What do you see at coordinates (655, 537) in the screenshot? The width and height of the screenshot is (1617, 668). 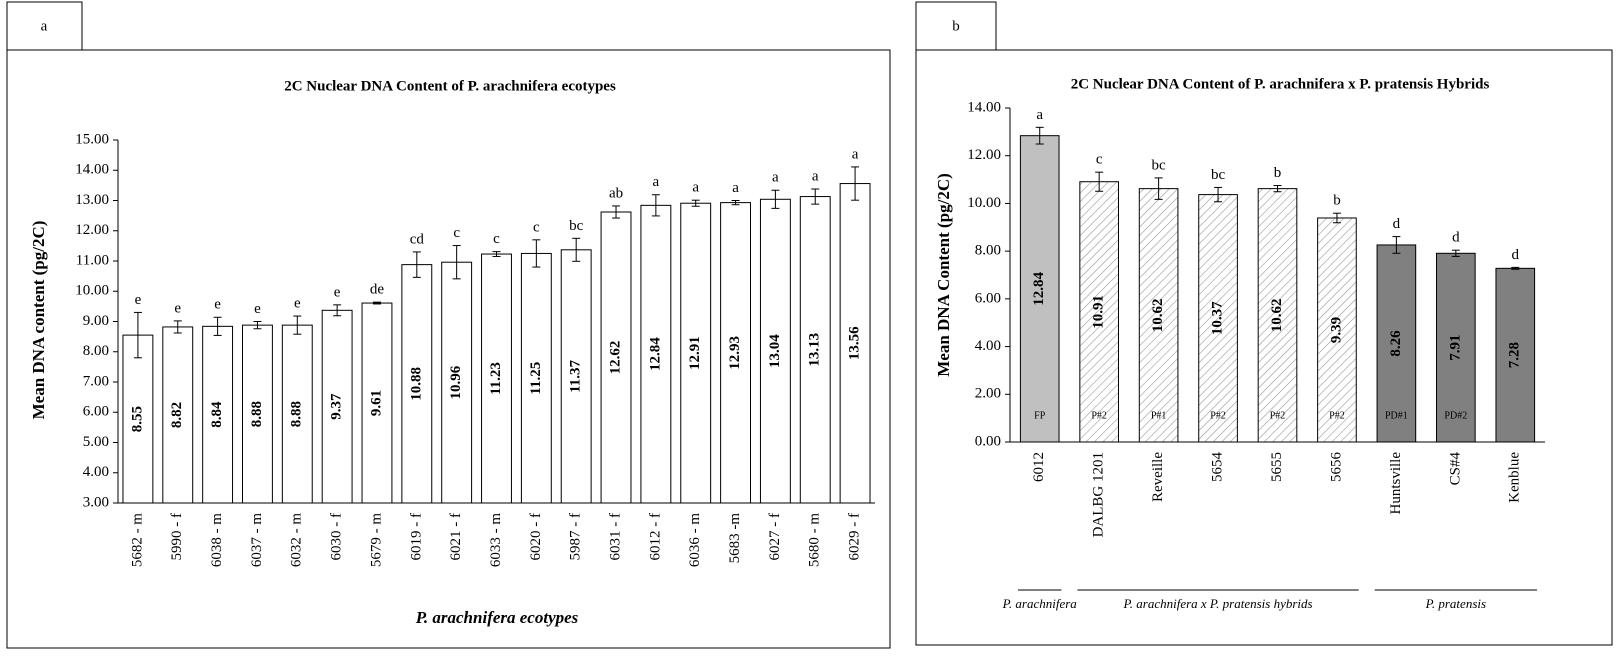 I see `x-tick-label: 6012 - f` at bounding box center [655, 537].